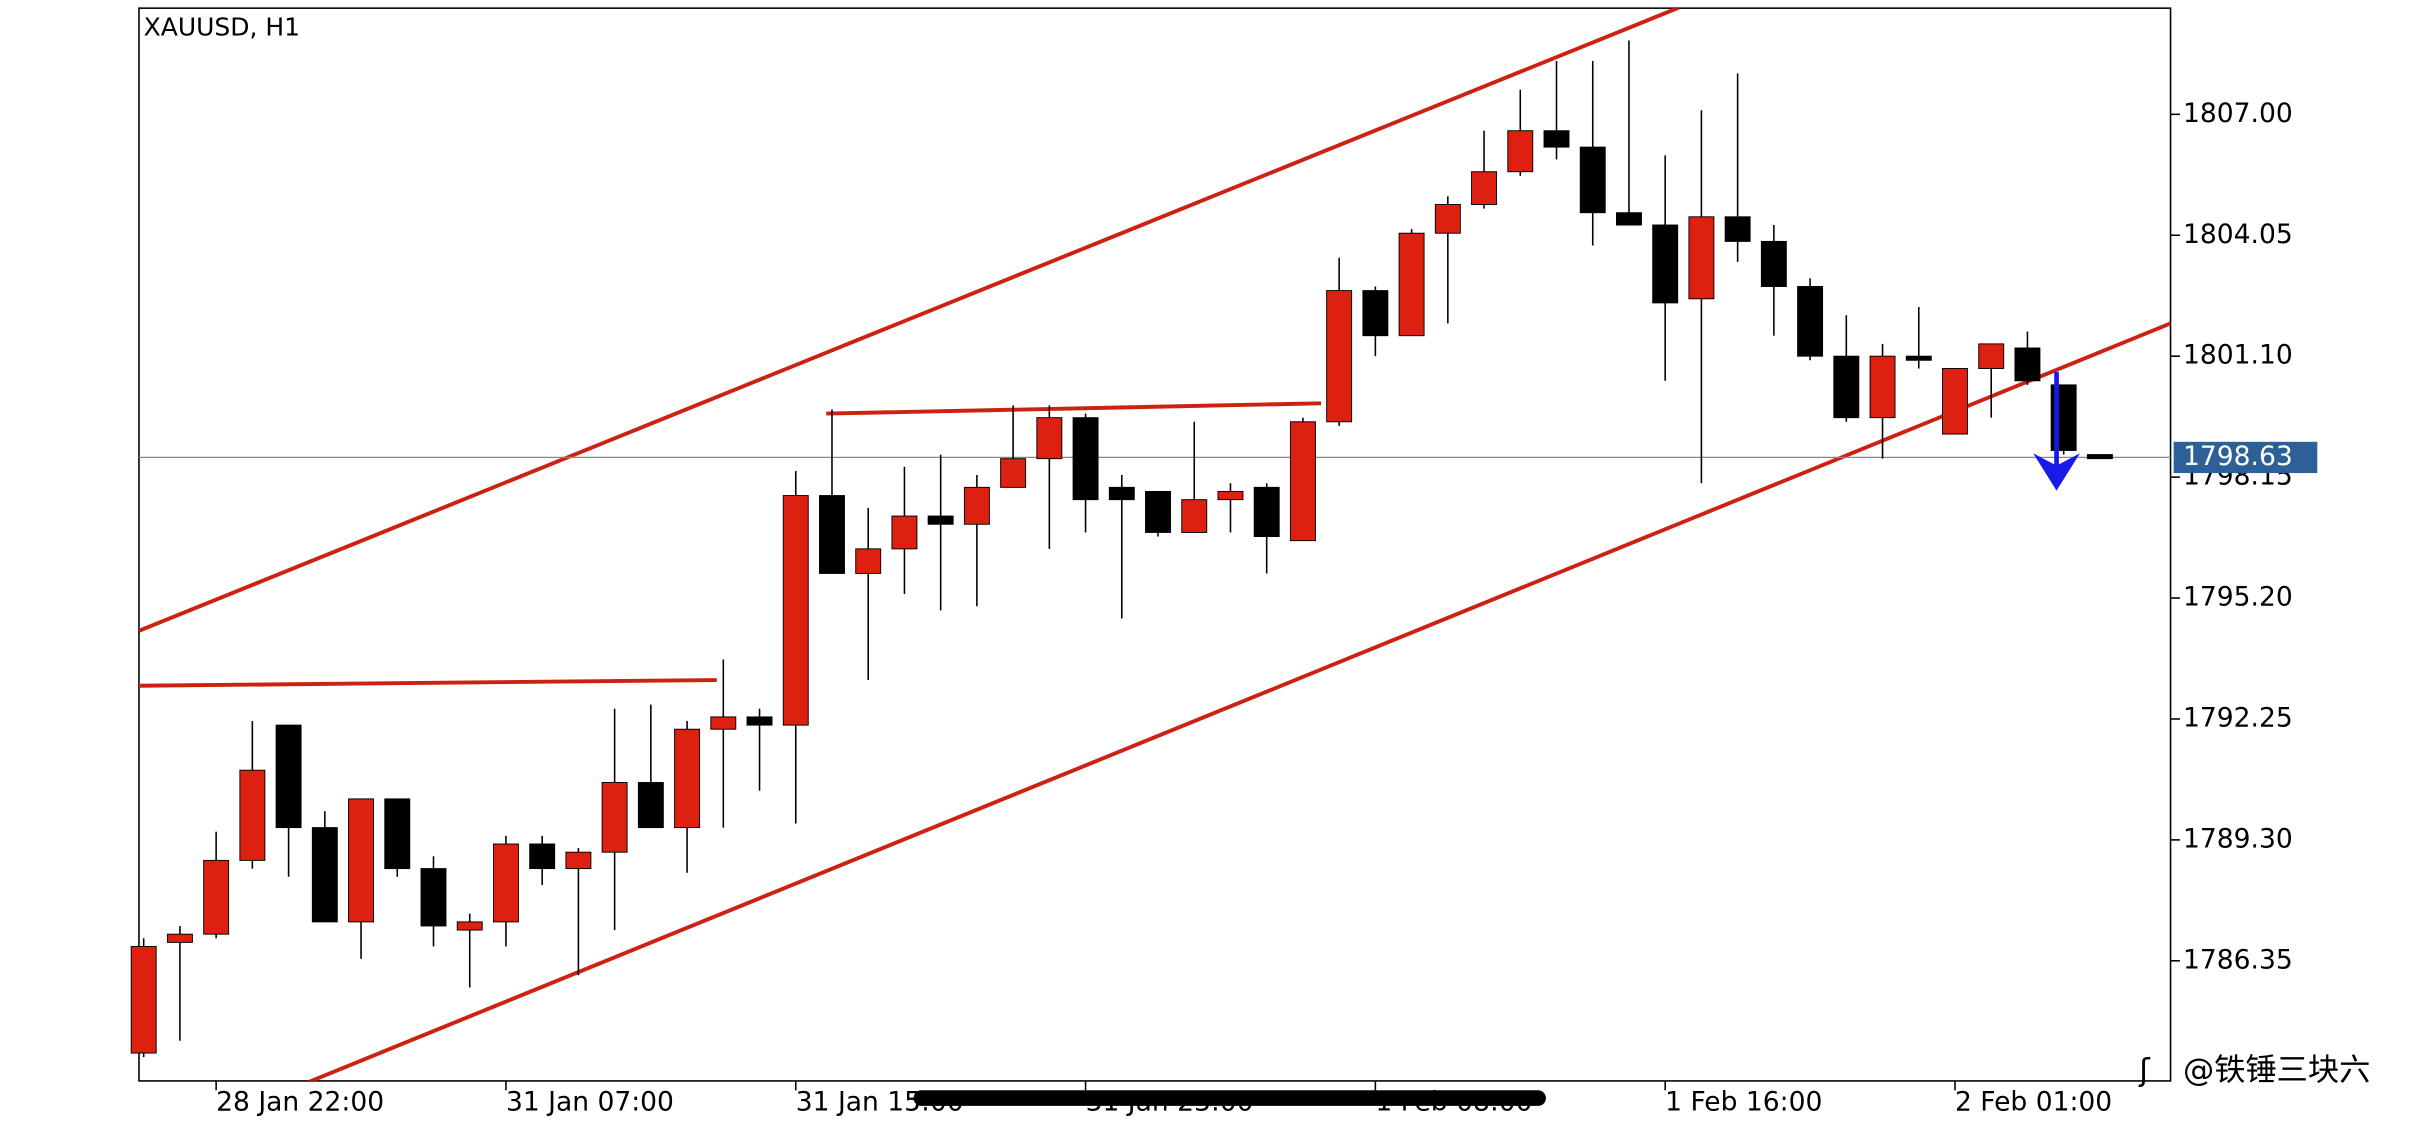 This screenshot has height=1125, width=2436. What do you see at coordinates (590, 1101) in the screenshot?
I see `x-tick-label: 31 Jan 07:00` at bounding box center [590, 1101].